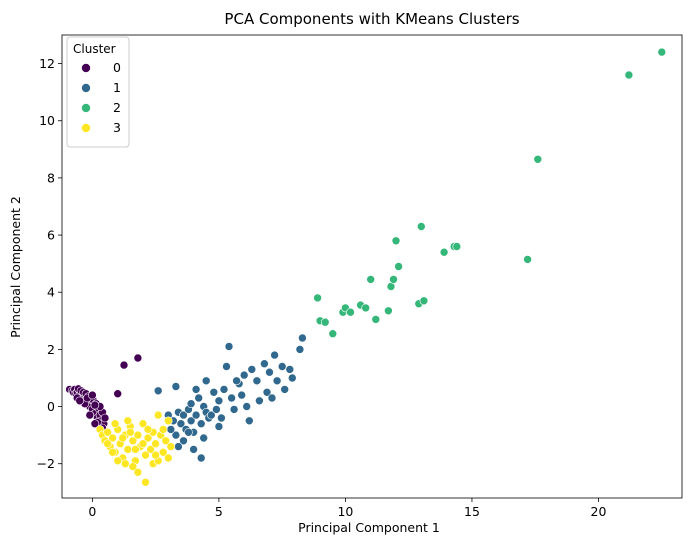  I want to click on y-tick-label: 4, so click(51, 292).